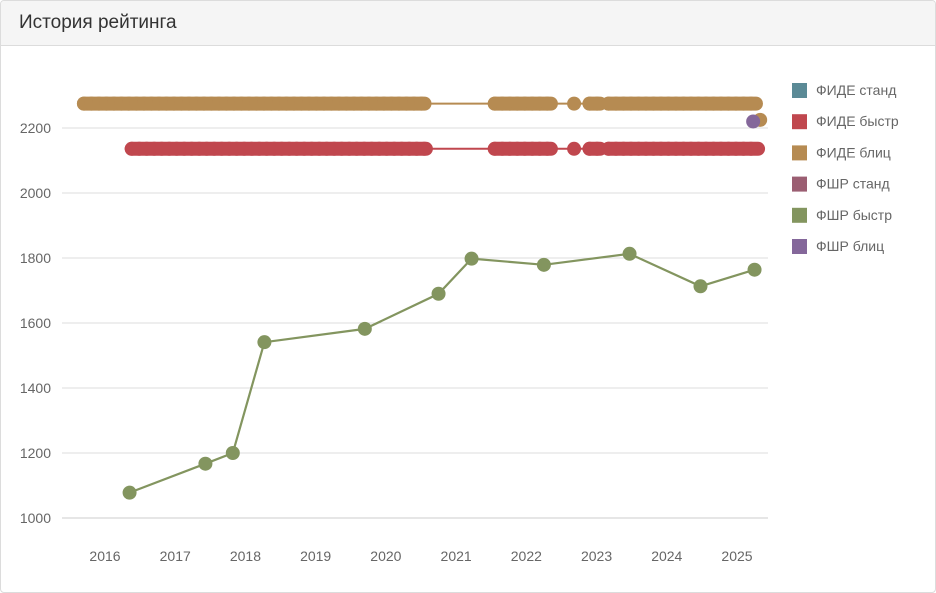 This screenshot has width=936, height=593. What do you see at coordinates (420, 556) in the screenshot?
I see `x-axis: 2016 2017 2018 2019 2020 2021 2022 2023 2024 2025` at bounding box center [420, 556].